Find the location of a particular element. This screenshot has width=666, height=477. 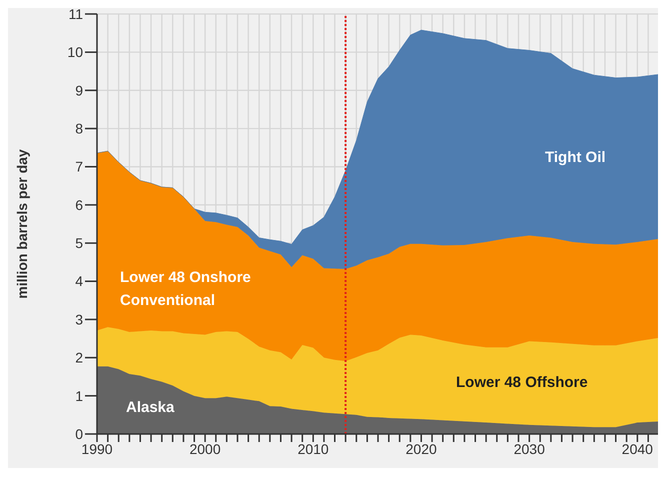

y-tick-label: 4 is located at coordinates (79, 281).